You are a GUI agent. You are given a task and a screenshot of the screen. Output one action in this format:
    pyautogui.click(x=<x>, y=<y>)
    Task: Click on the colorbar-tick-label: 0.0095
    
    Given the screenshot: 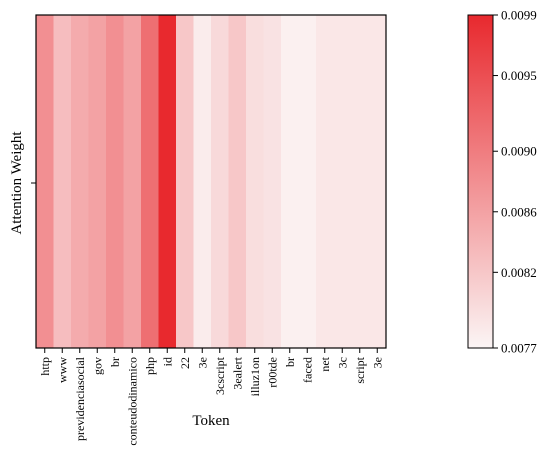 What is the action you would take?
    pyautogui.click(x=519, y=75)
    